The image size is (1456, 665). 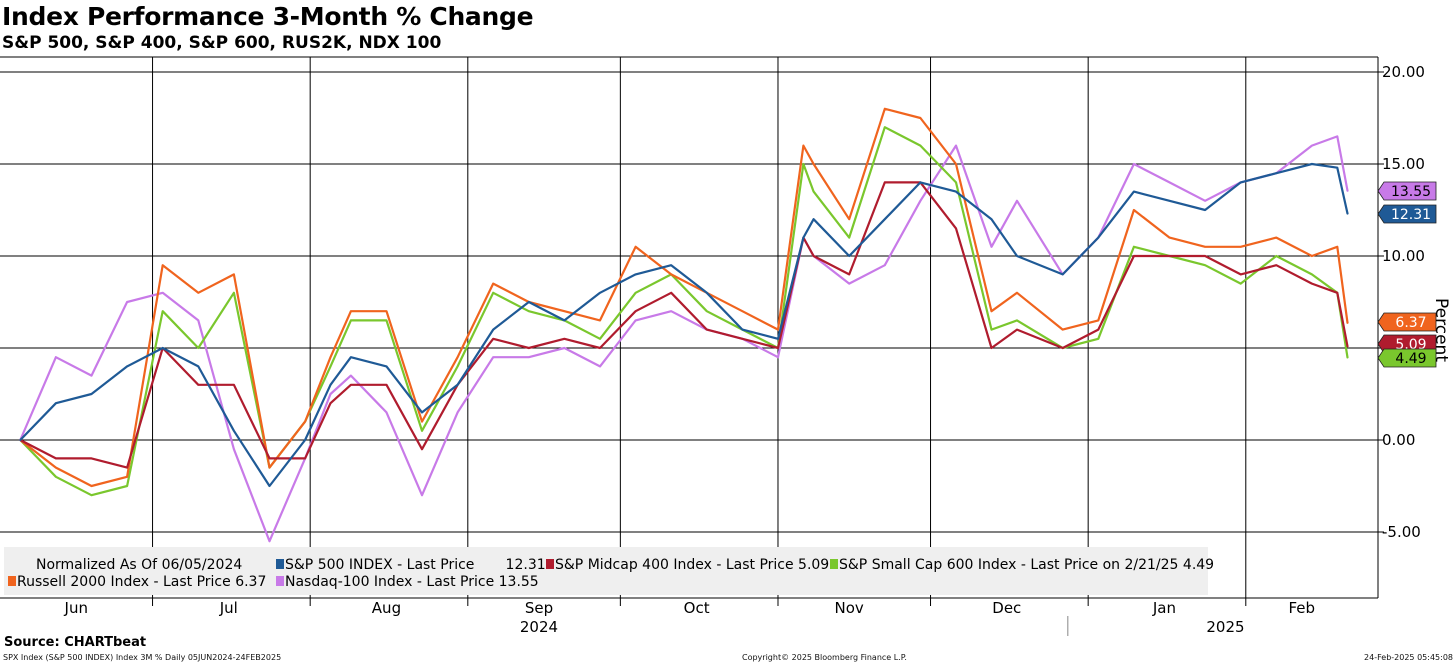 What do you see at coordinates (139, 565) in the screenshot?
I see `legend-header: Normalized As Of 06/05/2024` at bounding box center [139, 565].